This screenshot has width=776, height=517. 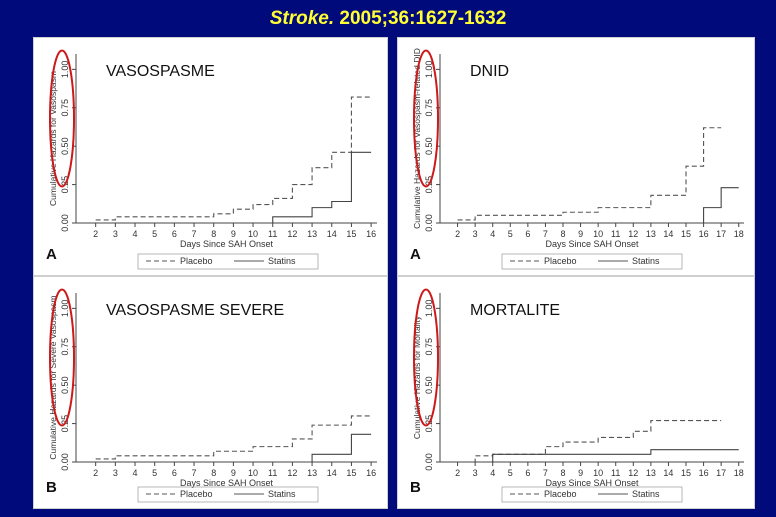 I want to click on overlay-label: VASOSPASME, so click(x=160, y=71).